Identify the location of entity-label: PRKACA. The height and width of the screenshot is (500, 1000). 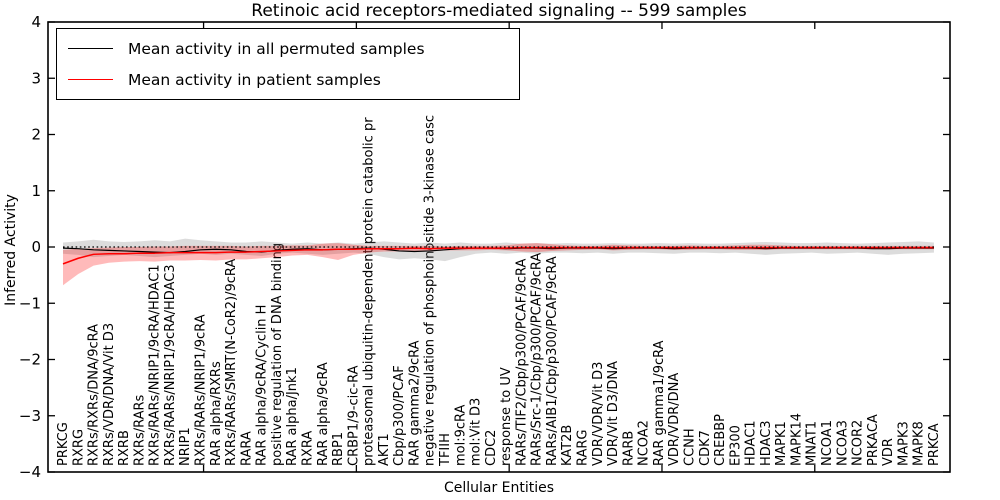
(873, 440).